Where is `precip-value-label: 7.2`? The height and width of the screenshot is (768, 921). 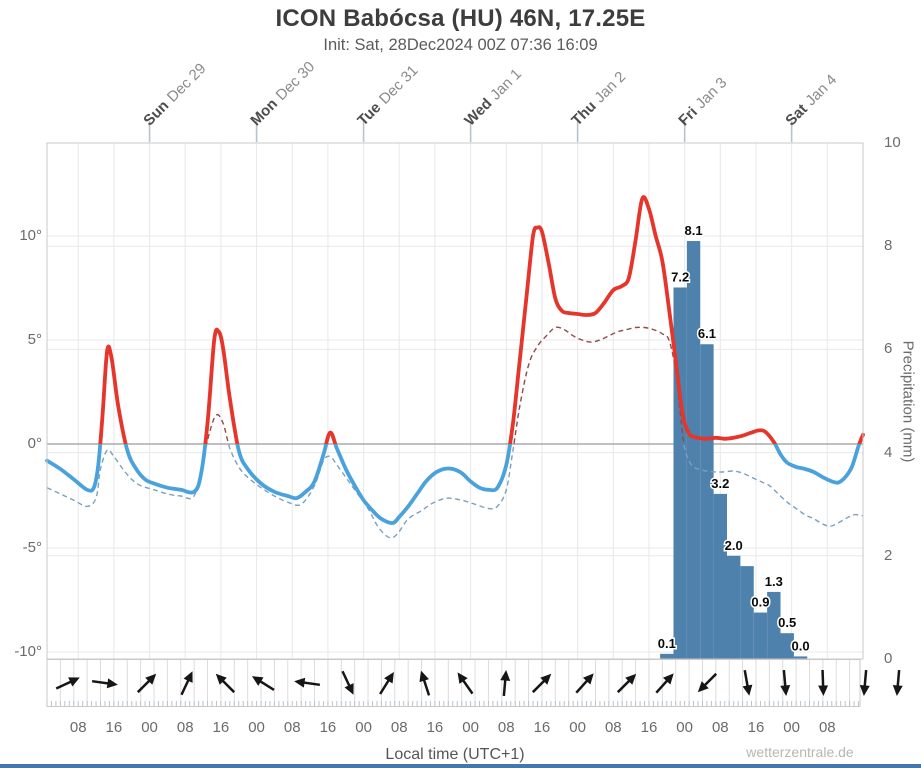
precip-value-label: 7.2 is located at coordinates (680, 276).